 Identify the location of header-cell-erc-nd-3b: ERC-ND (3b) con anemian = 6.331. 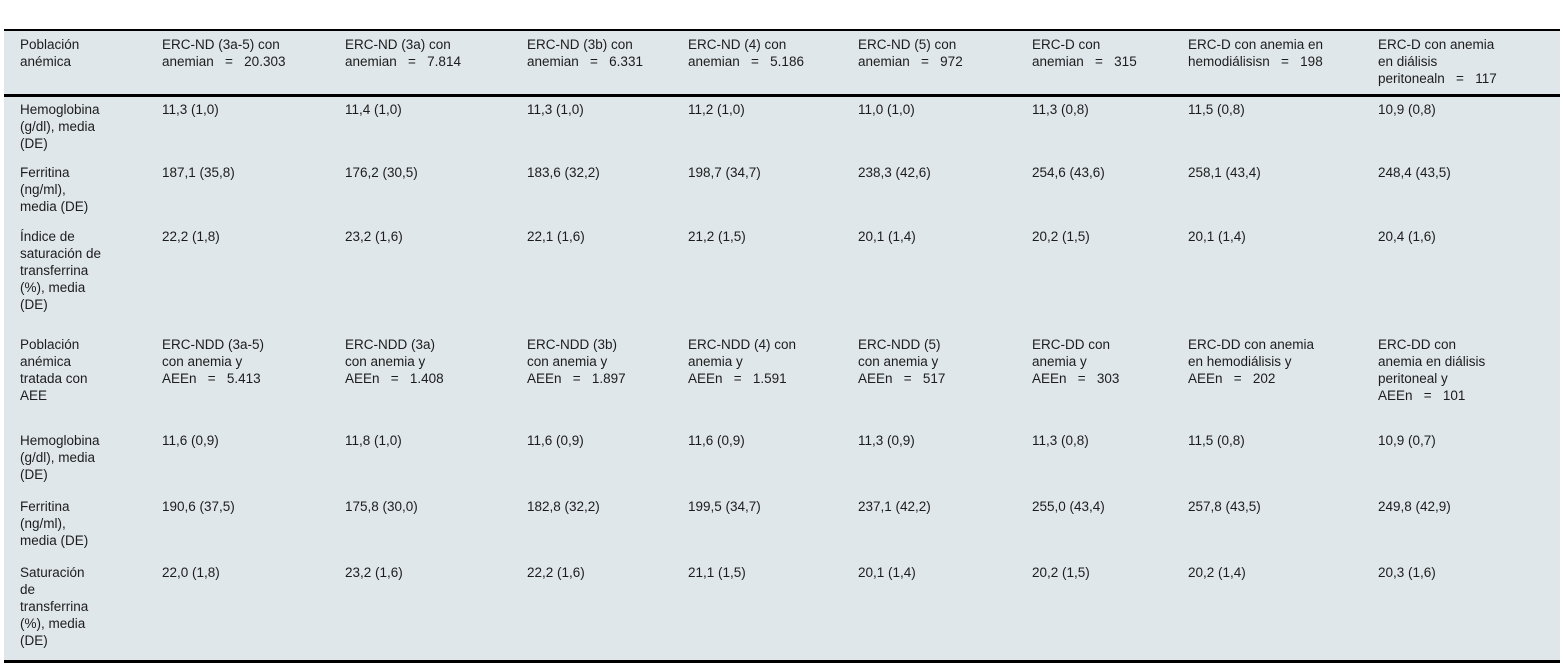
(607, 63).